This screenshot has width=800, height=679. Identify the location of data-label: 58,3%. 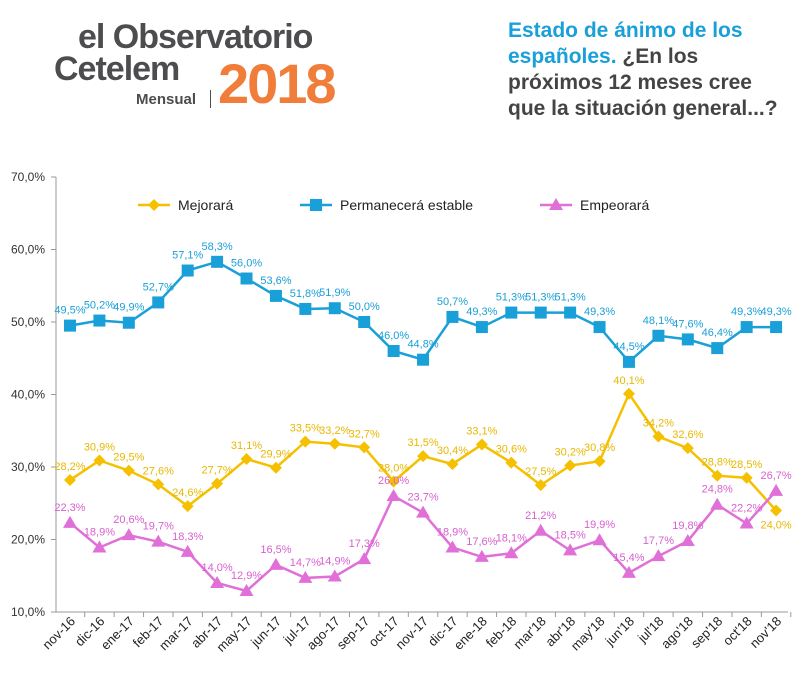
(216, 247).